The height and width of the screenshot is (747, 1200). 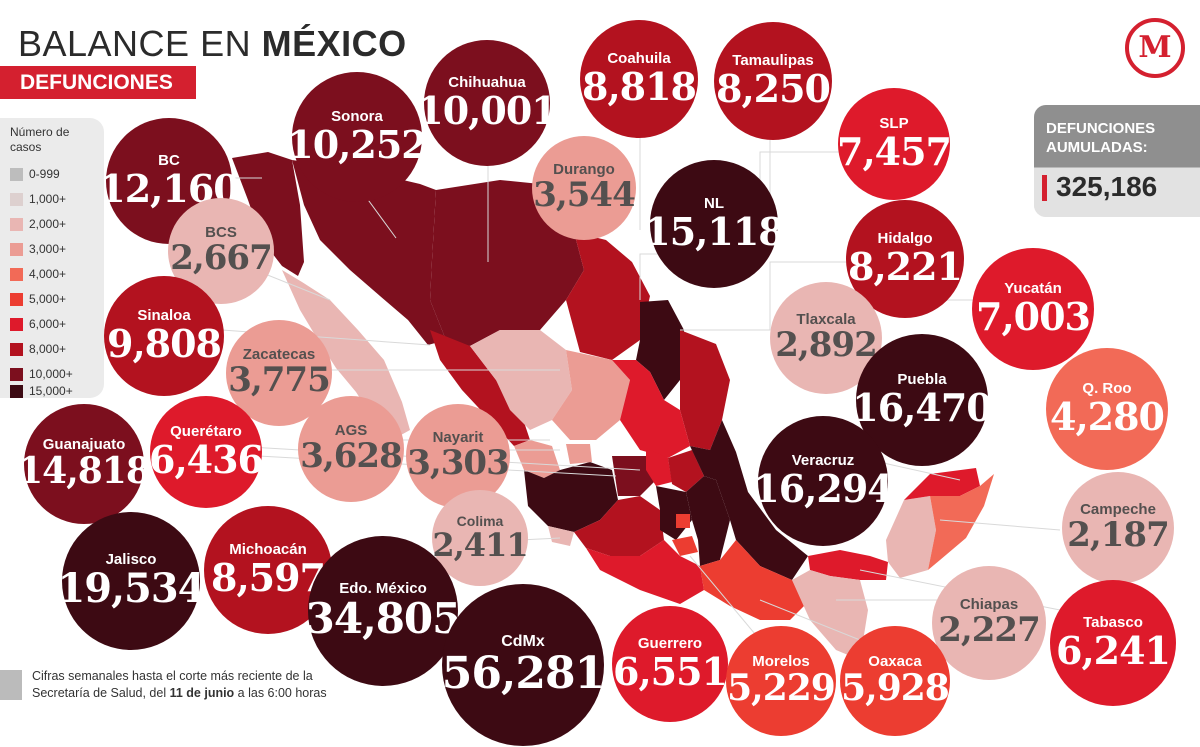 I want to click on state-name: Tamaulipas, so click(x=773, y=60).